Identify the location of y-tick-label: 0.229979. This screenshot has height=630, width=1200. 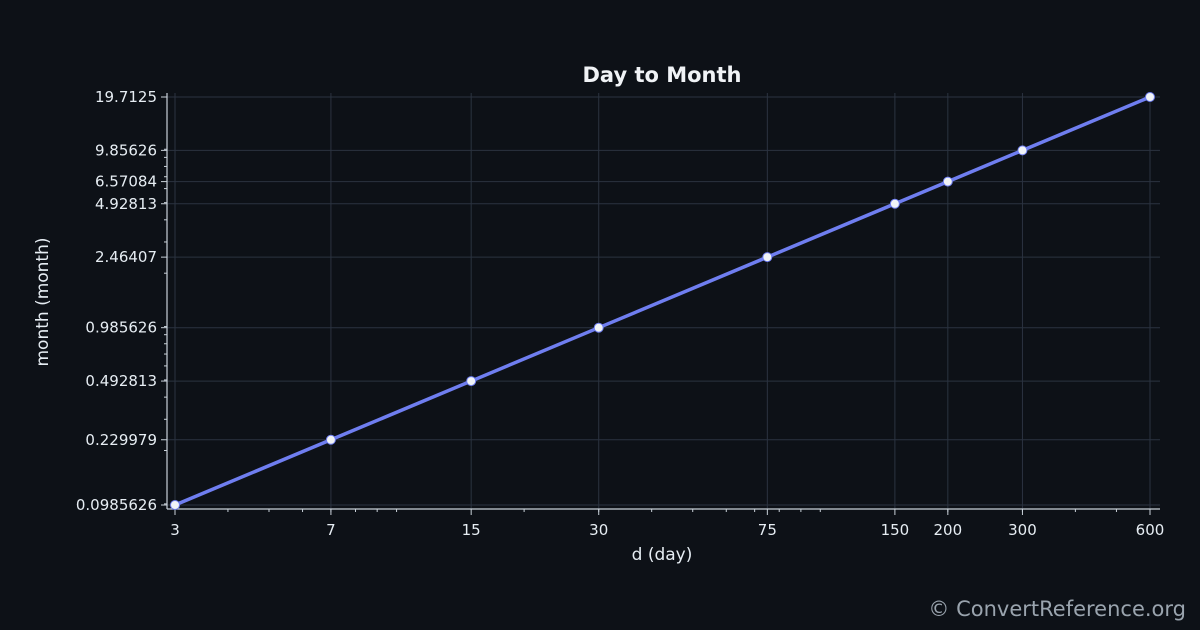
(121, 440).